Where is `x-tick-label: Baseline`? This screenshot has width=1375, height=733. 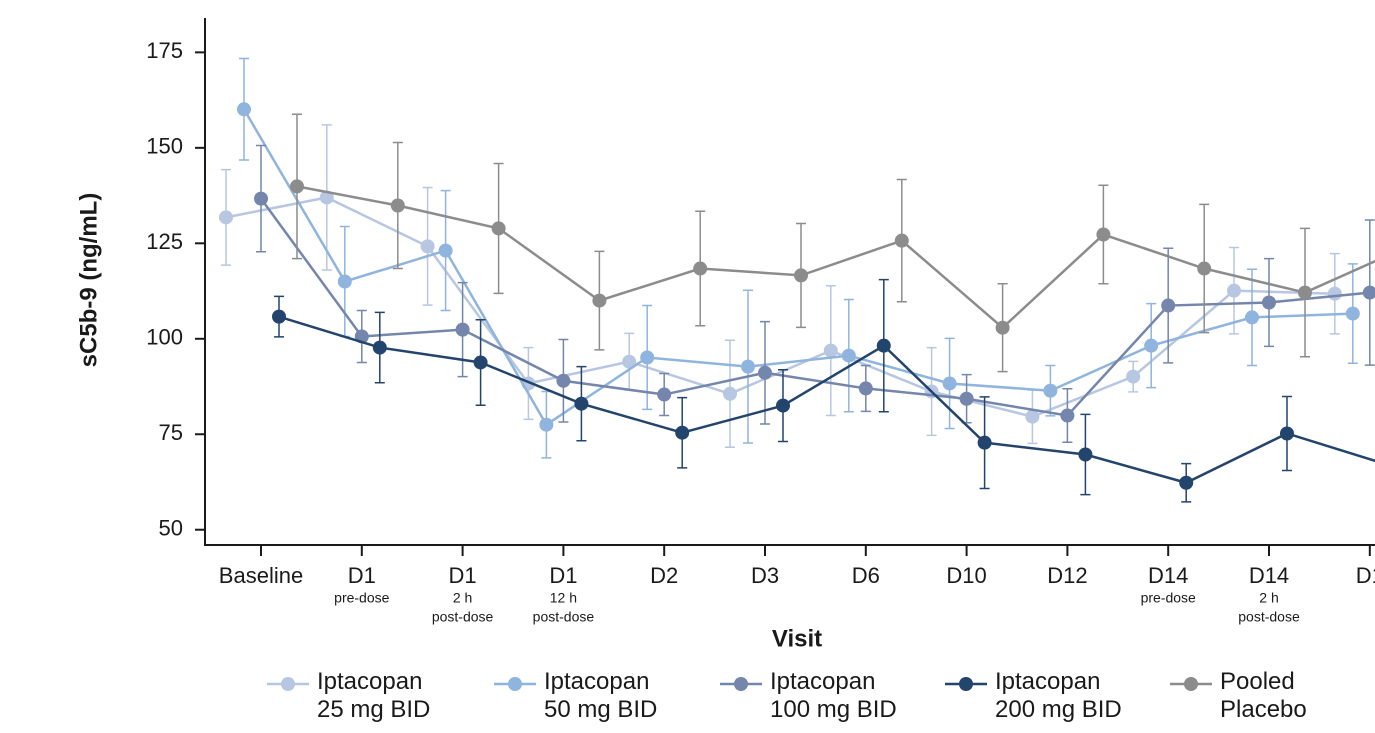 x-tick-label: Baseline is located at coordinates (261, 575).